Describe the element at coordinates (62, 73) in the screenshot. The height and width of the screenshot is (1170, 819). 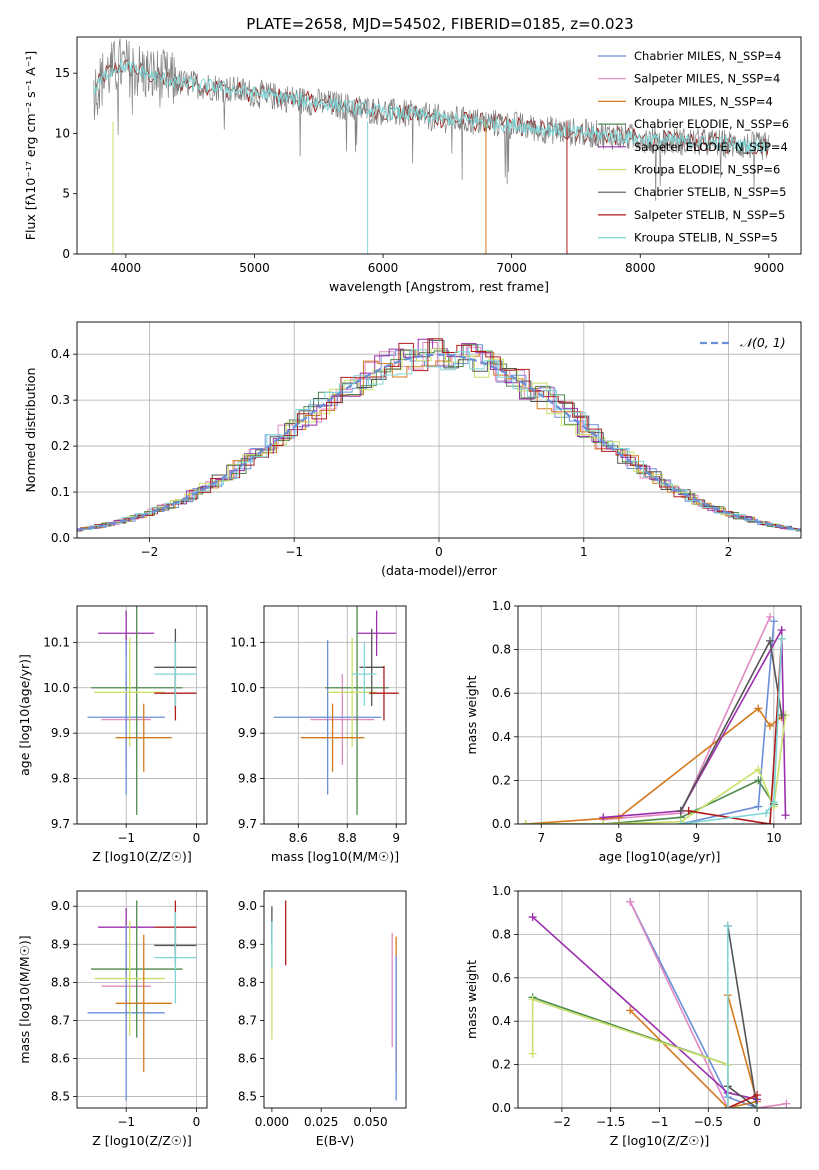
I see `y-tick-label: 15` at that location.